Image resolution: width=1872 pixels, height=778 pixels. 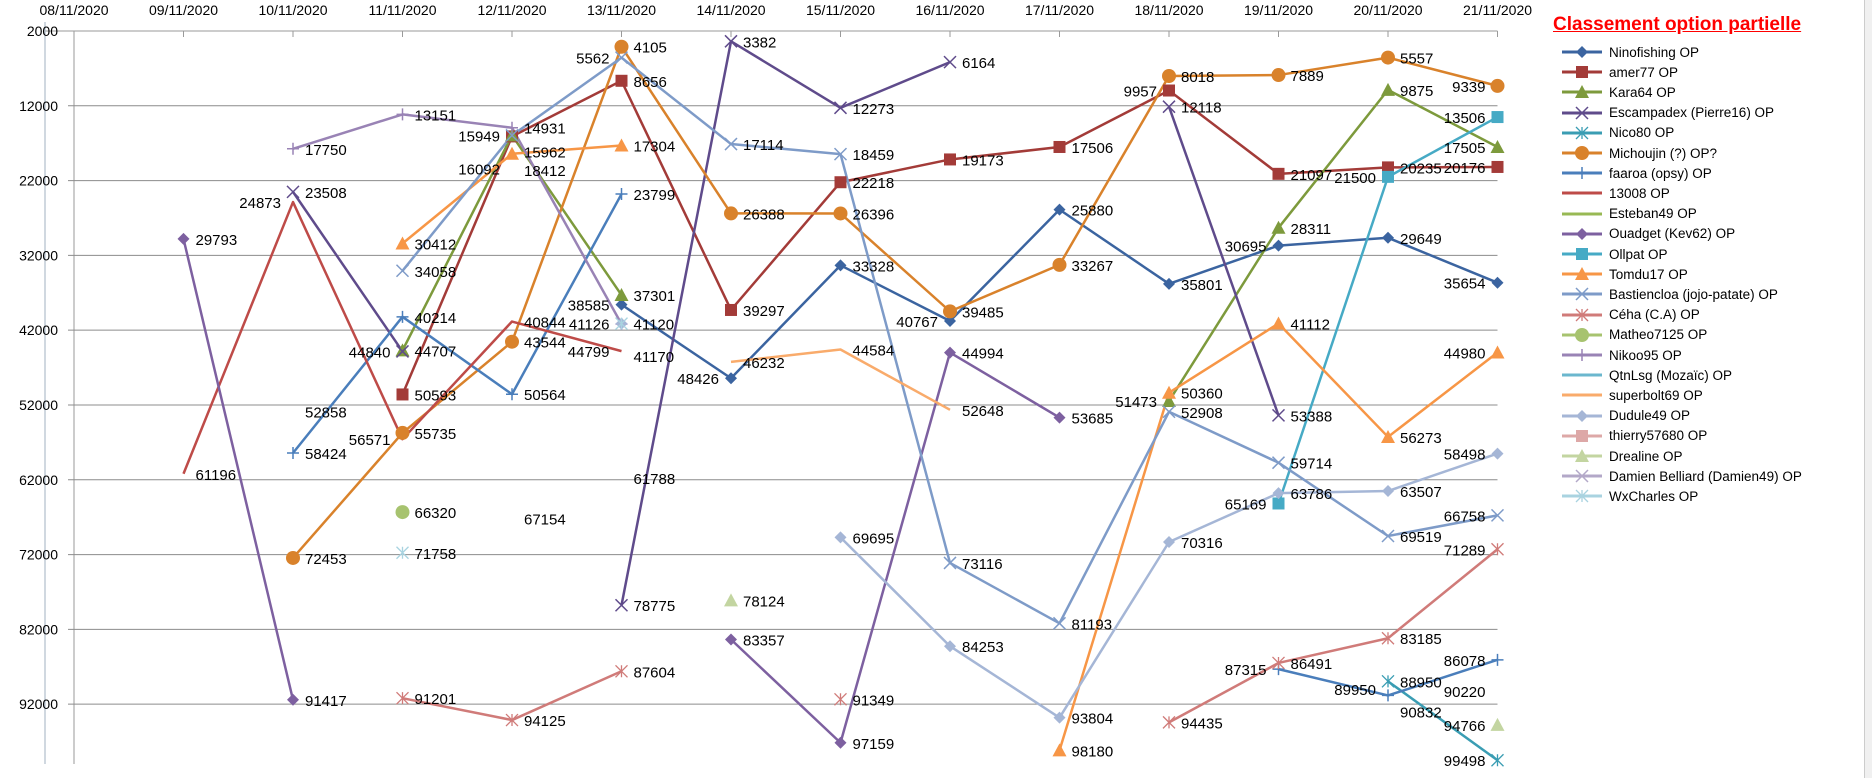 I want to click on data-label: 48426, so click(x=698, y=379).